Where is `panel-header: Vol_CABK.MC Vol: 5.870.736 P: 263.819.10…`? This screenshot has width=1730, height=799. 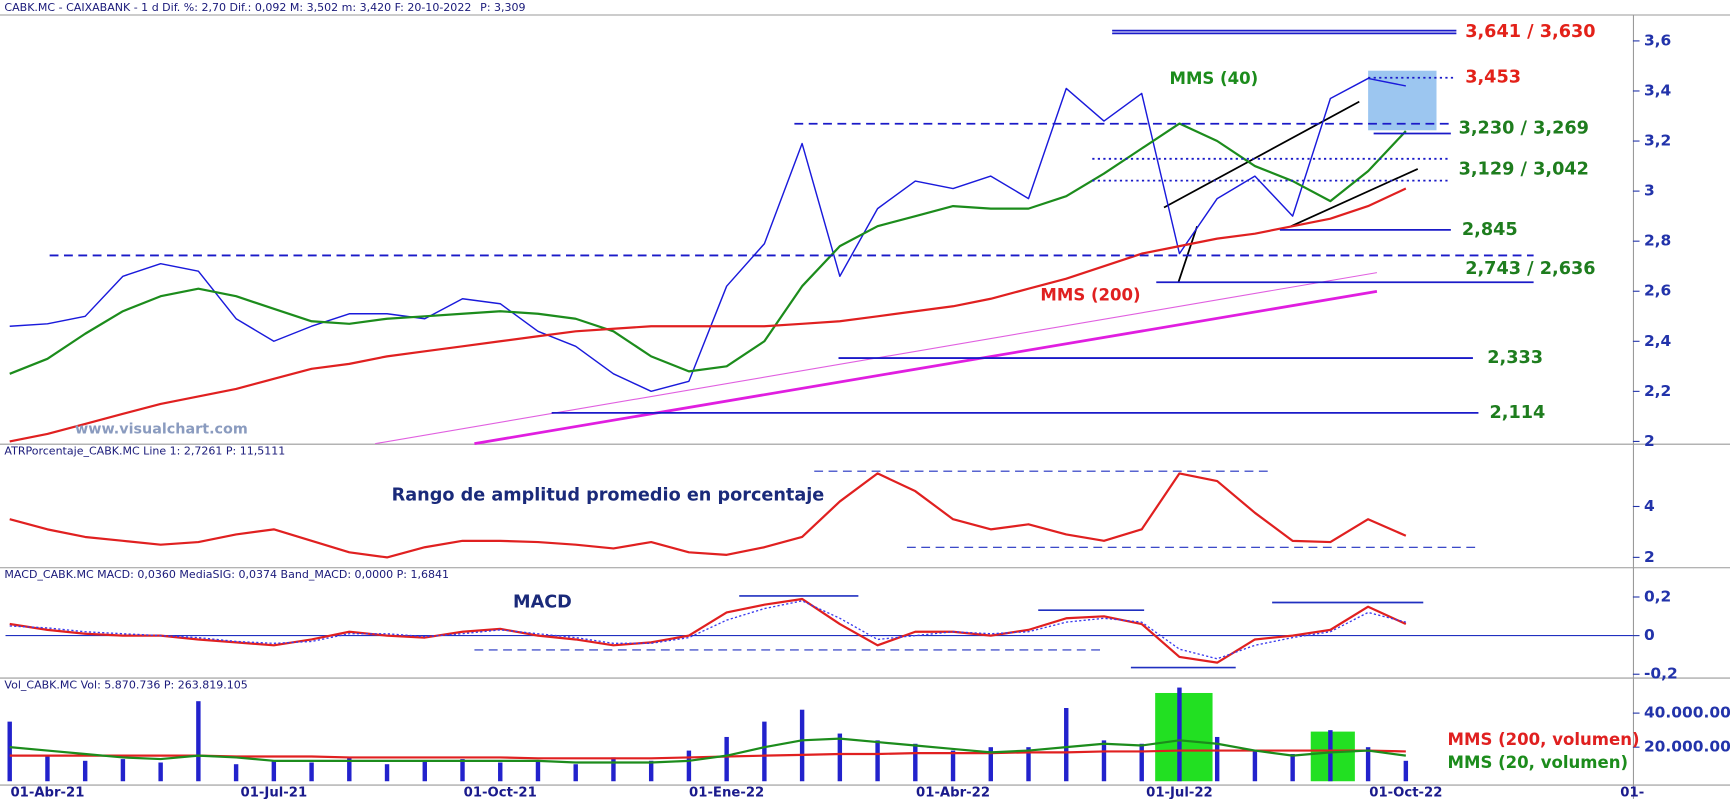
panel-header: Vol_CABK.MC Vol: 5.870.736 P: 263.819.10… is located at coordinates (125, 684).